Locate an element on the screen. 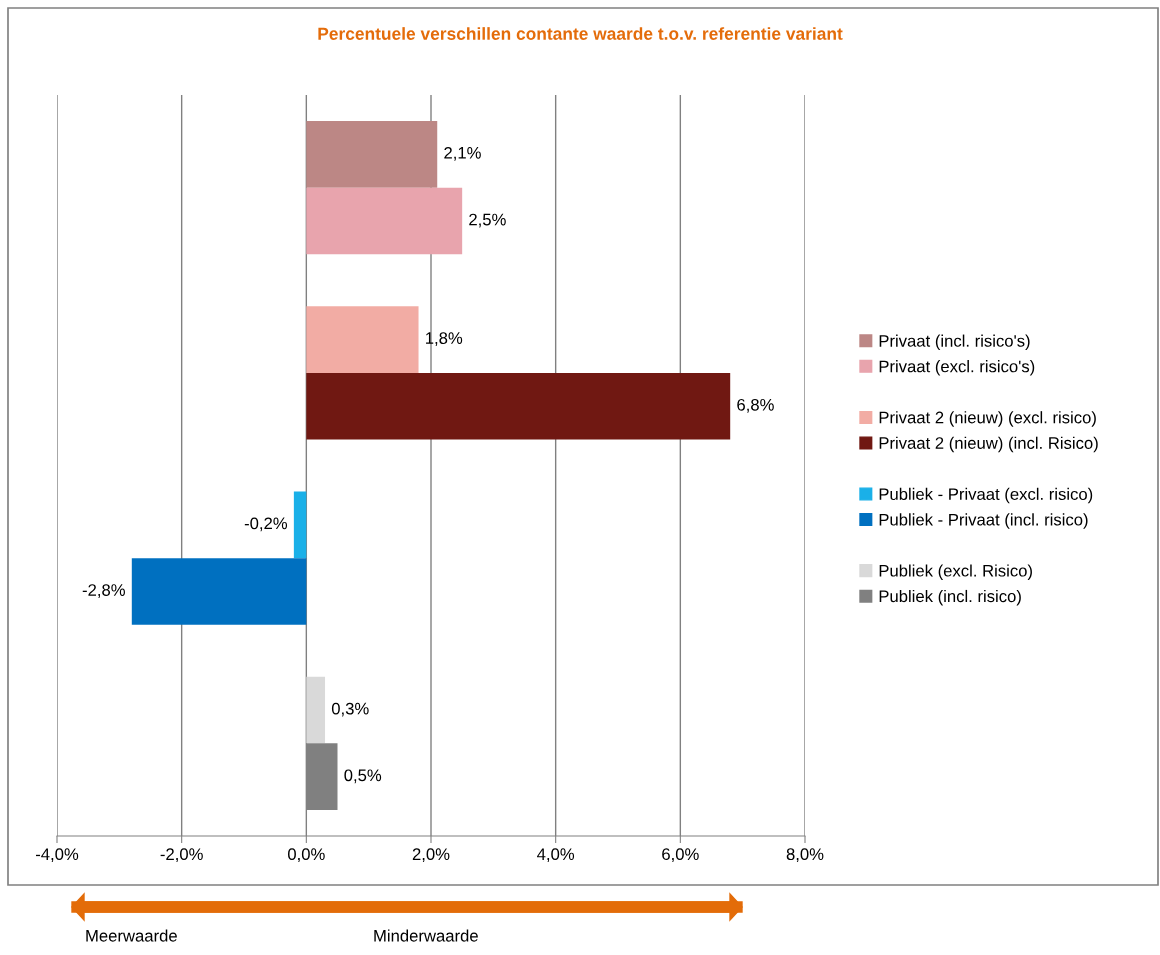  x-tick-label: -4,0% is located at coordinates (57, 855).